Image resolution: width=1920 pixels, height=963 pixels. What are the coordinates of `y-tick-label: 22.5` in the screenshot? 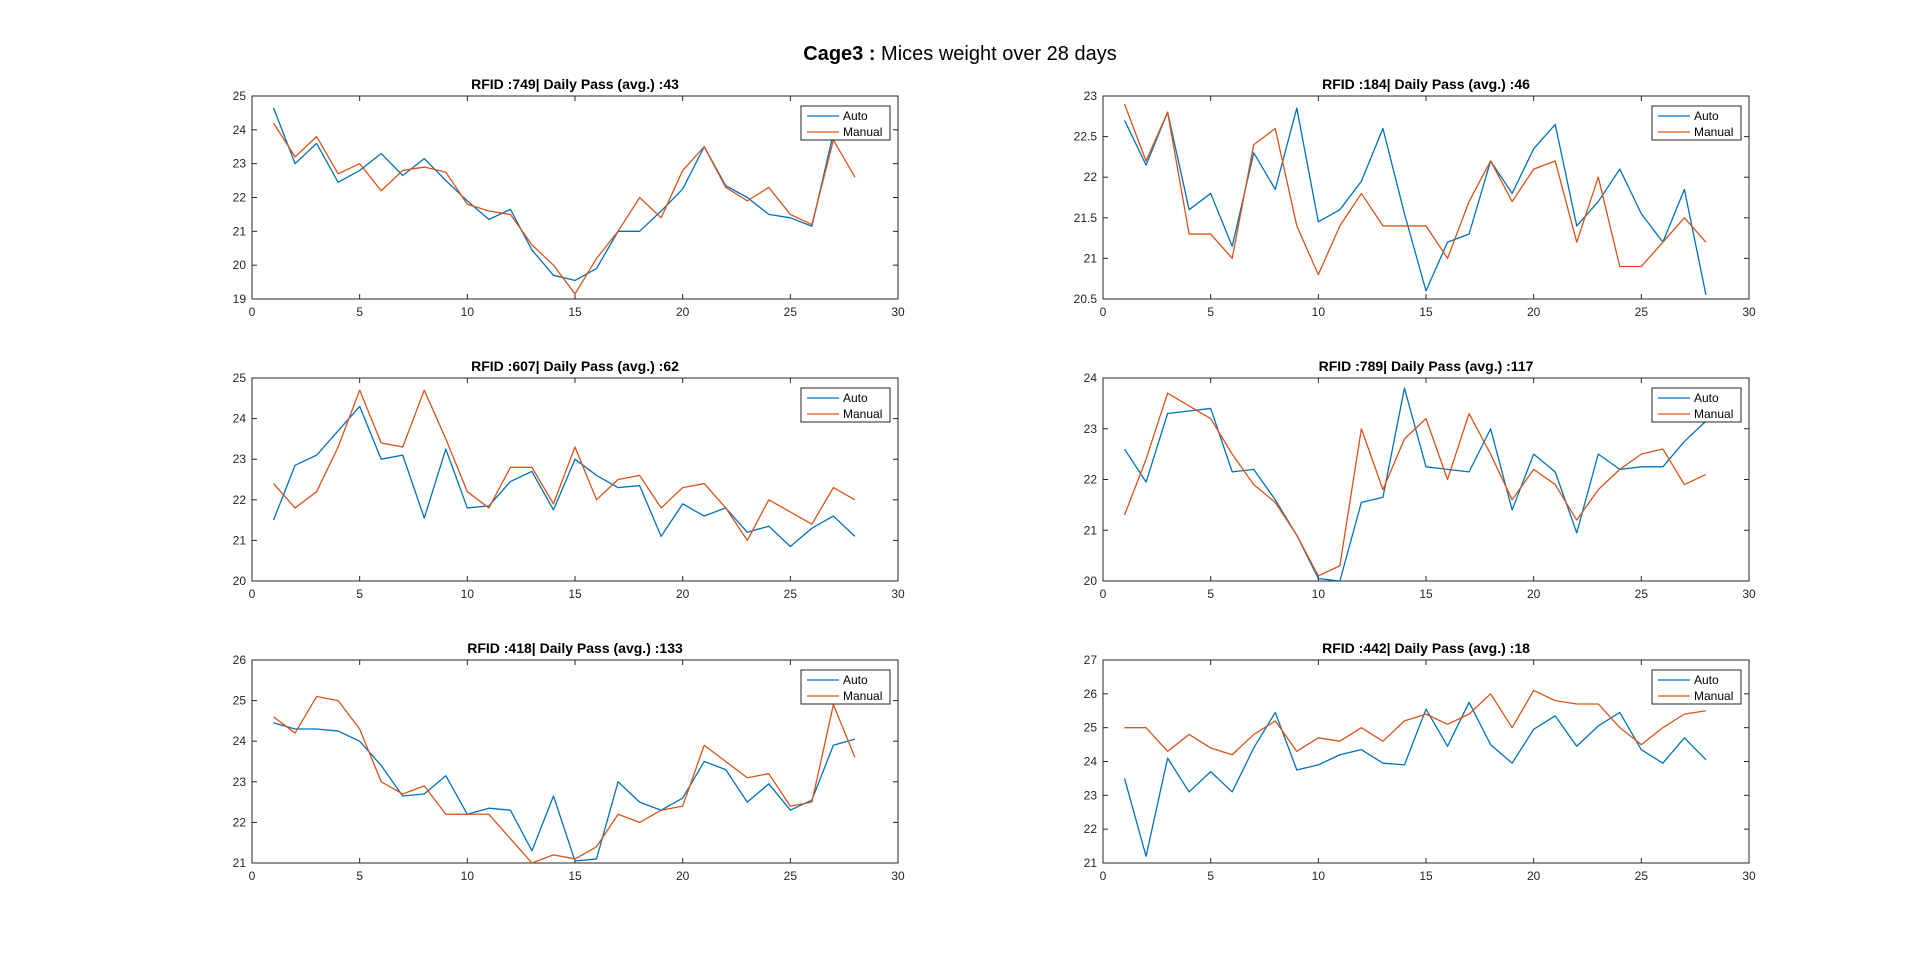 It's located at (1086, 137).